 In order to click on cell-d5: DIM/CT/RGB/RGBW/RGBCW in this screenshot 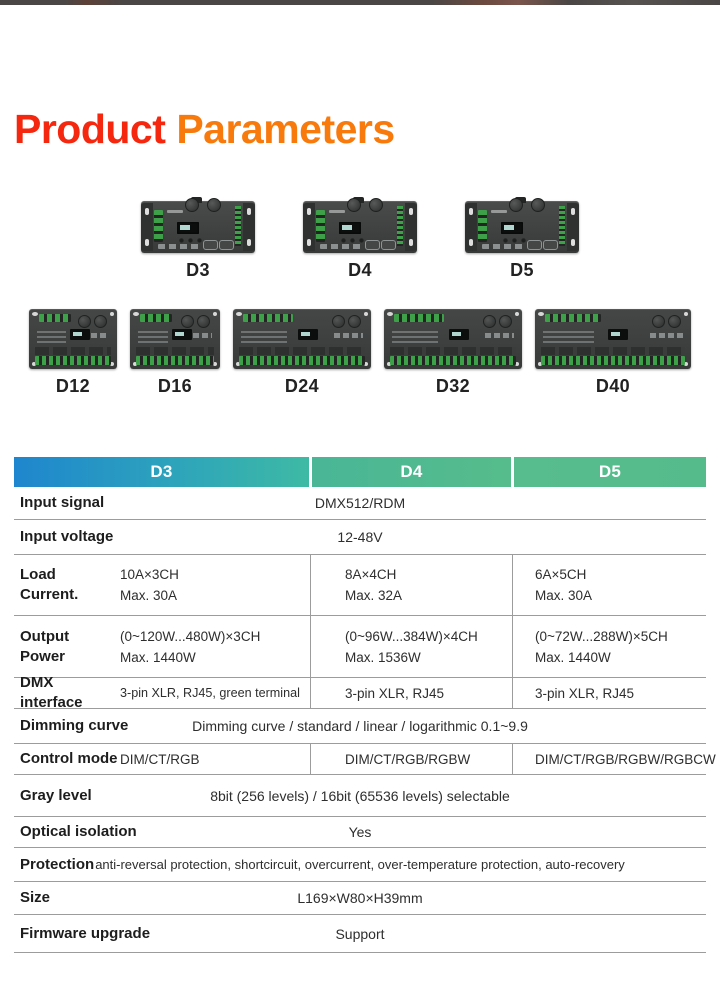, I will do `click(614, 759)`.